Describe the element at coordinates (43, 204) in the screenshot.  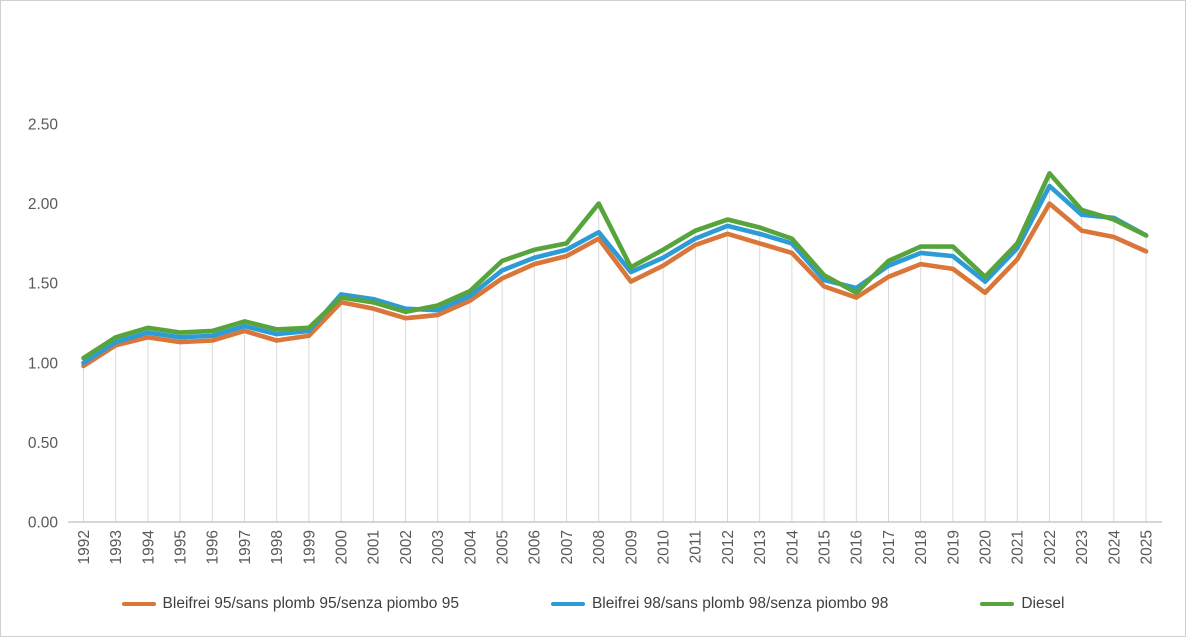
I see `y-axis-tick-label: 2.00` at that location.